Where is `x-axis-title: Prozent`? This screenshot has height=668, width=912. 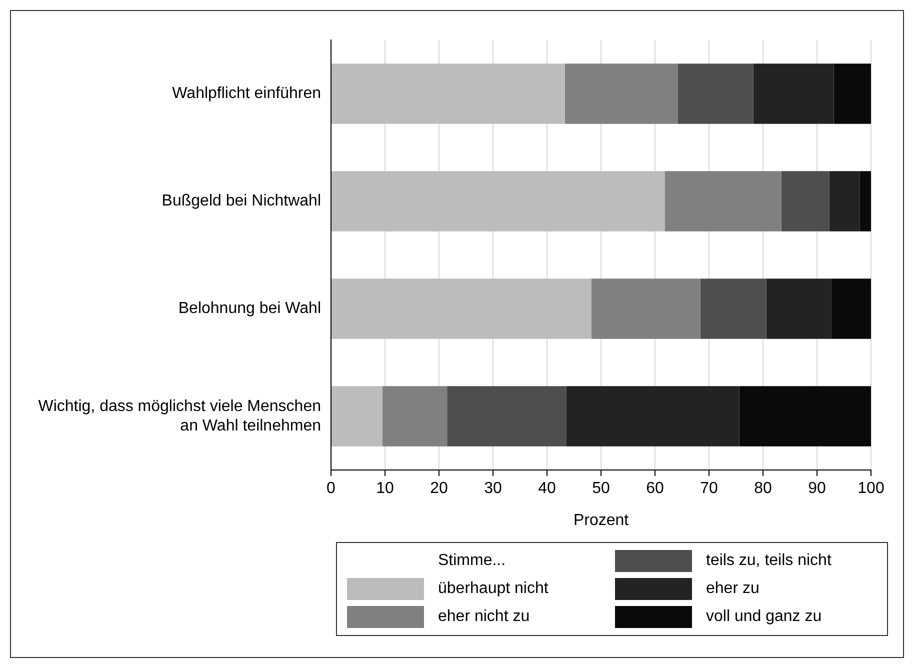 x-axis-title: Prozent is located at coordinates (601, 520).